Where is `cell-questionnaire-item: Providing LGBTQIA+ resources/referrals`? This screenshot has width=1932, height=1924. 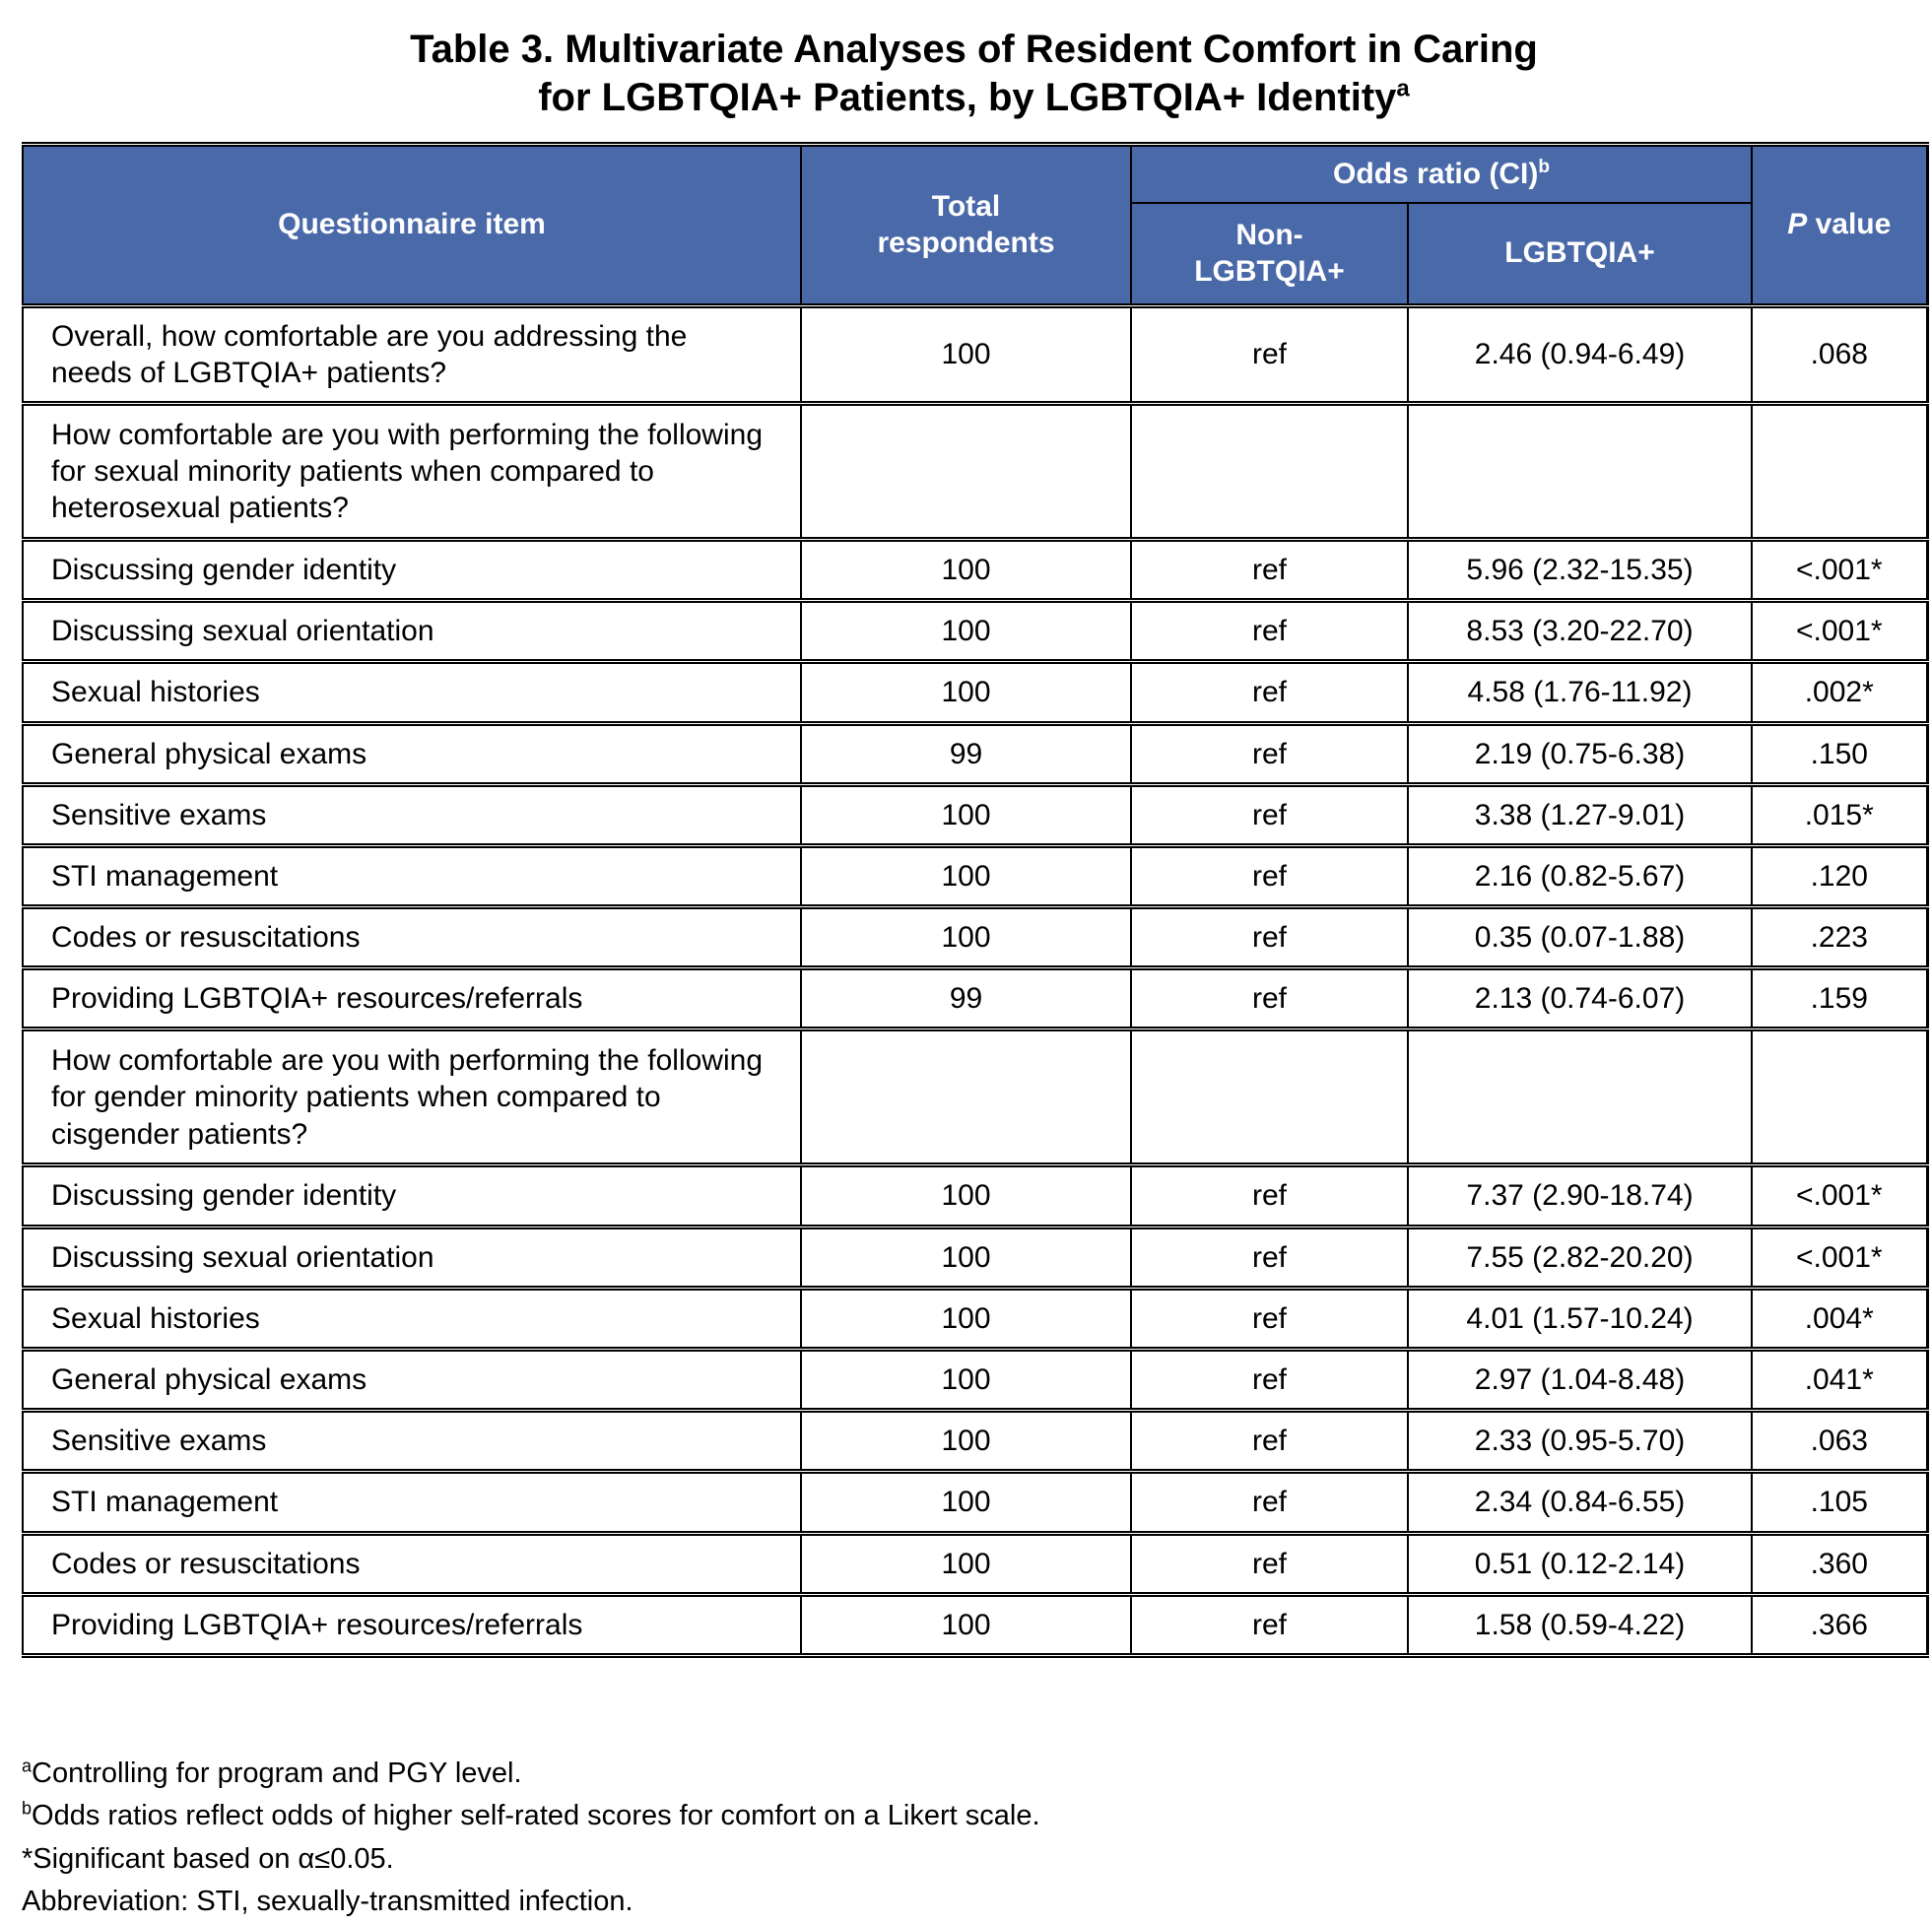
cell-questionnaire-item: Providing LGBTQIA+ resources/referrals is located at coordinates (412, 999).